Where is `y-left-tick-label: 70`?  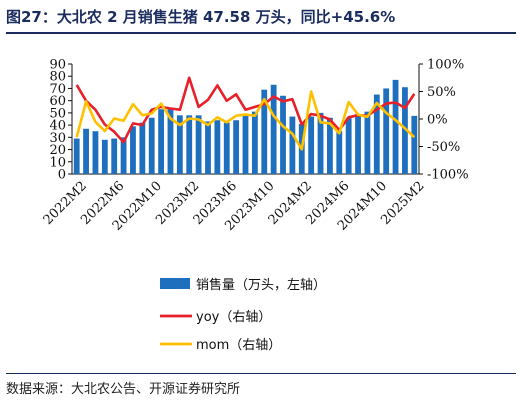
y-left-tick-label: 70 is located at coordinates (57, 89).